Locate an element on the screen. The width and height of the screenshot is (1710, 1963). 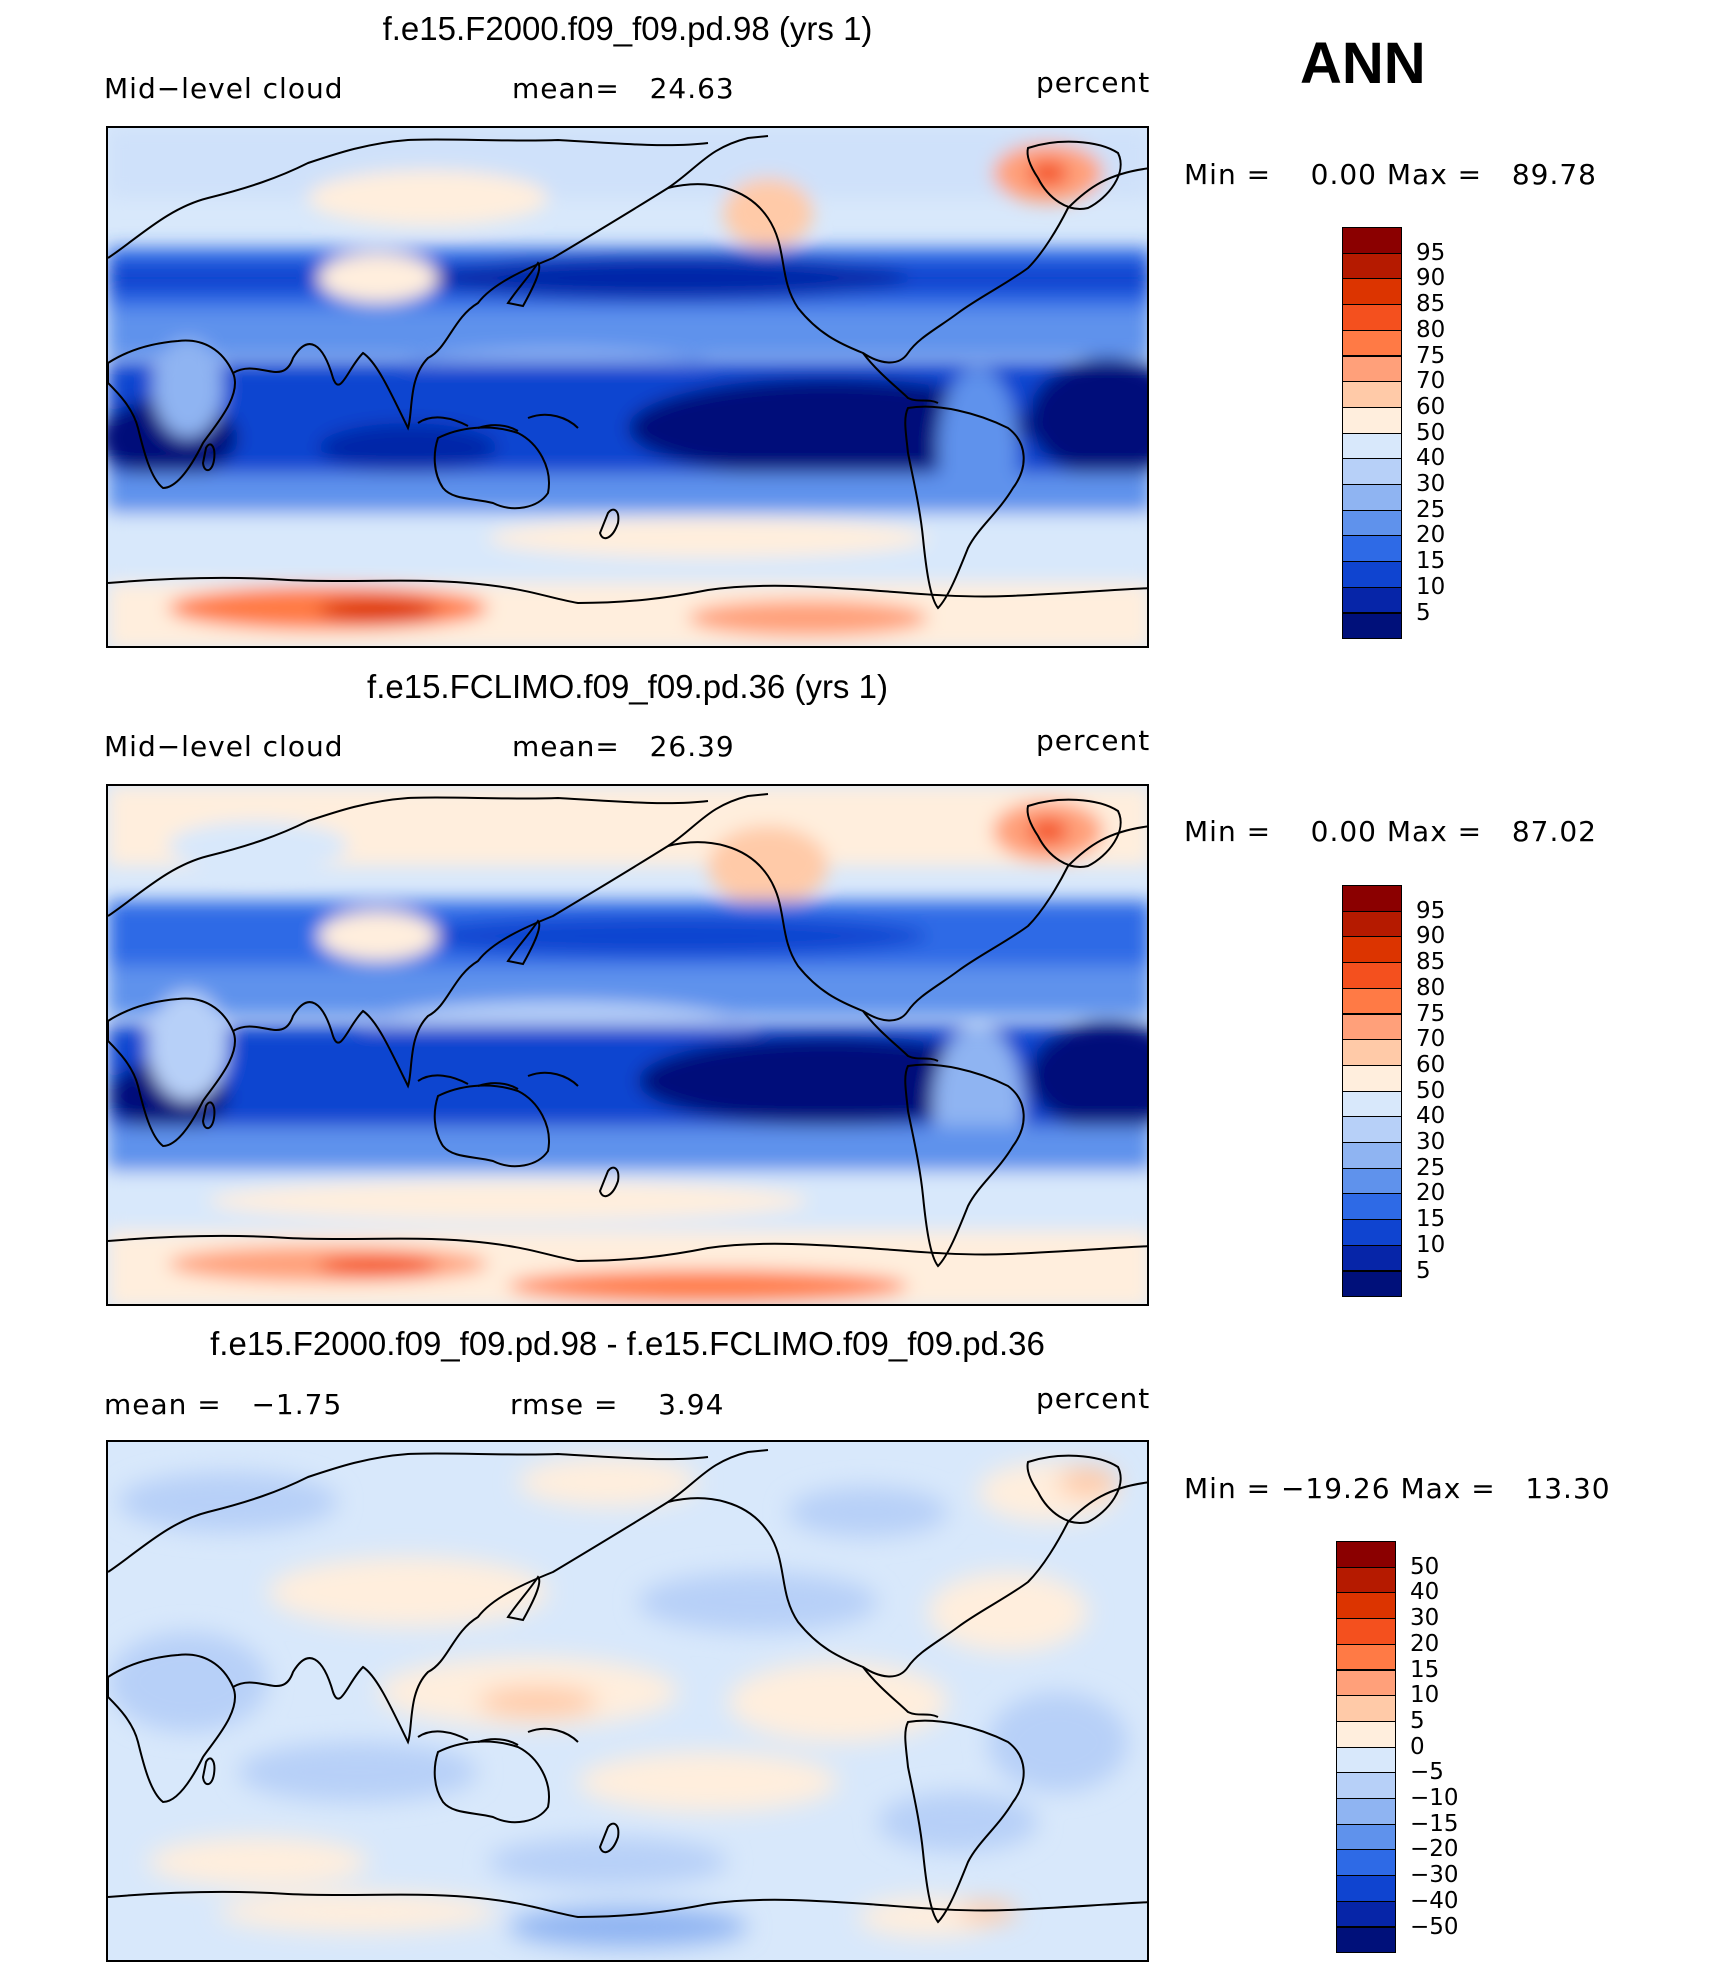
panel-2-colorbar: 95 90 85 80 75 70 60 50 40 30 25 20 15 10 5 is located at coordinates (1393, 1091).